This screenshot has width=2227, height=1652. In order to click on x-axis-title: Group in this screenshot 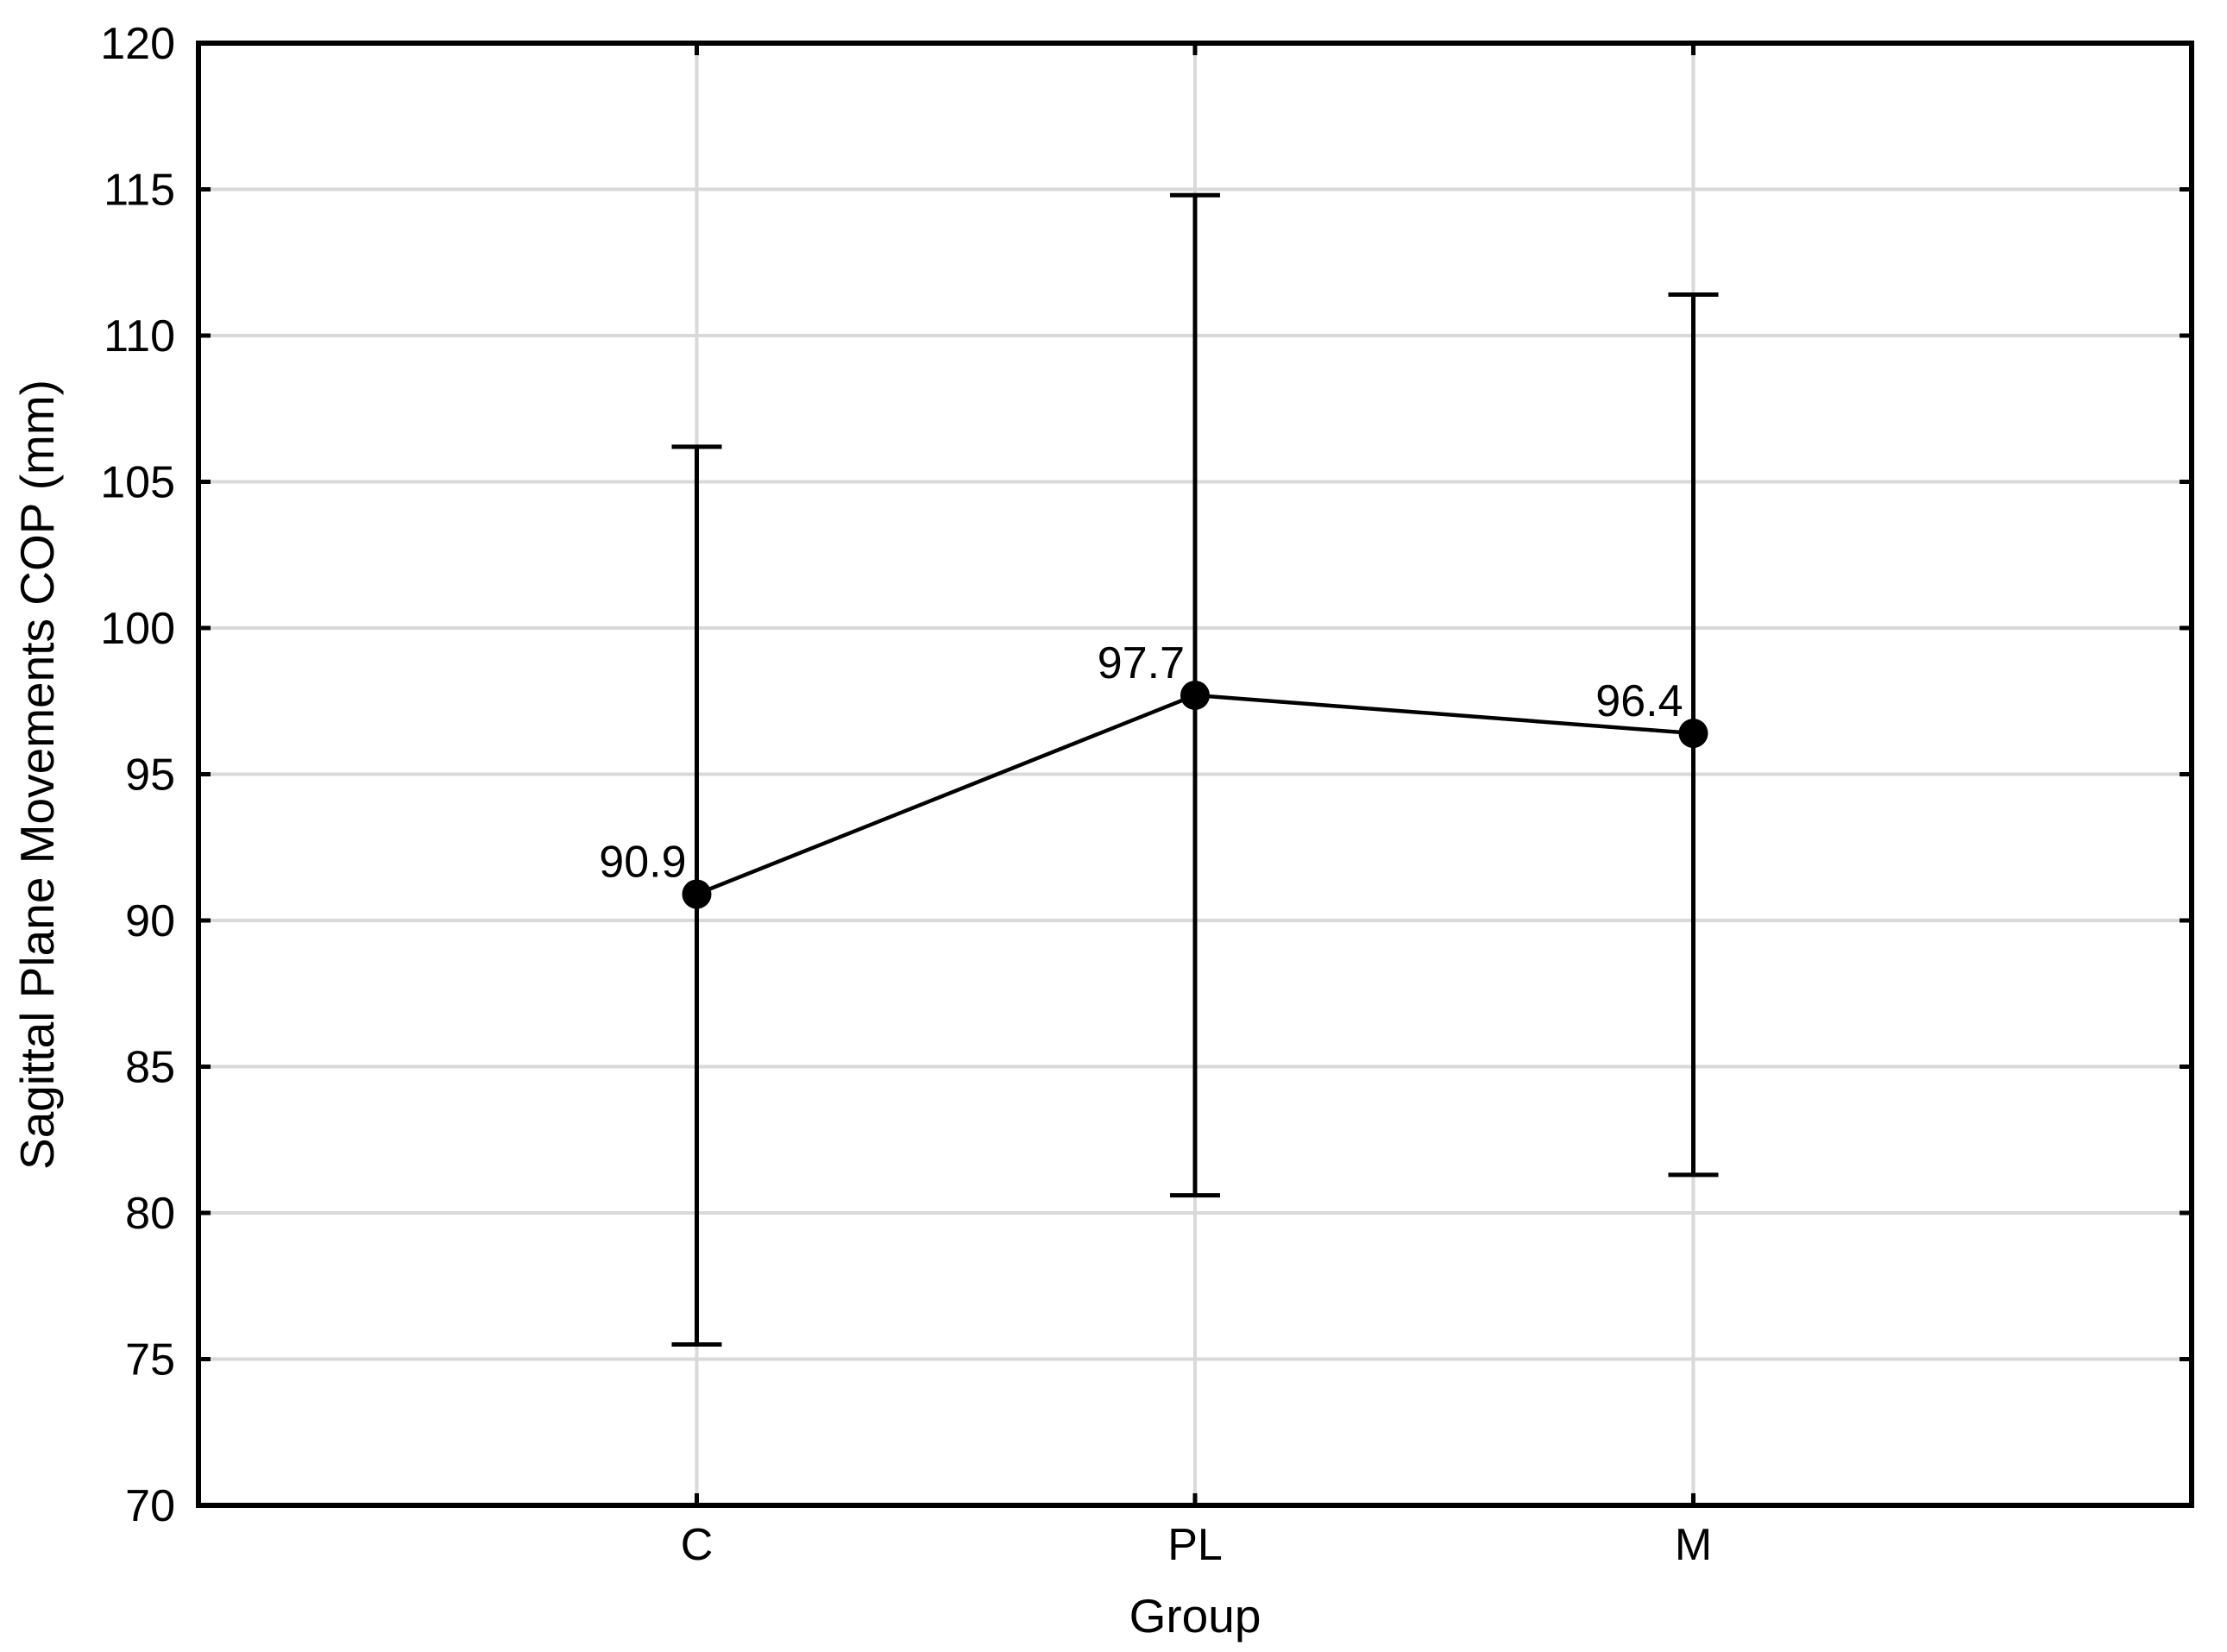, I will do `click(1195, 1616)`.